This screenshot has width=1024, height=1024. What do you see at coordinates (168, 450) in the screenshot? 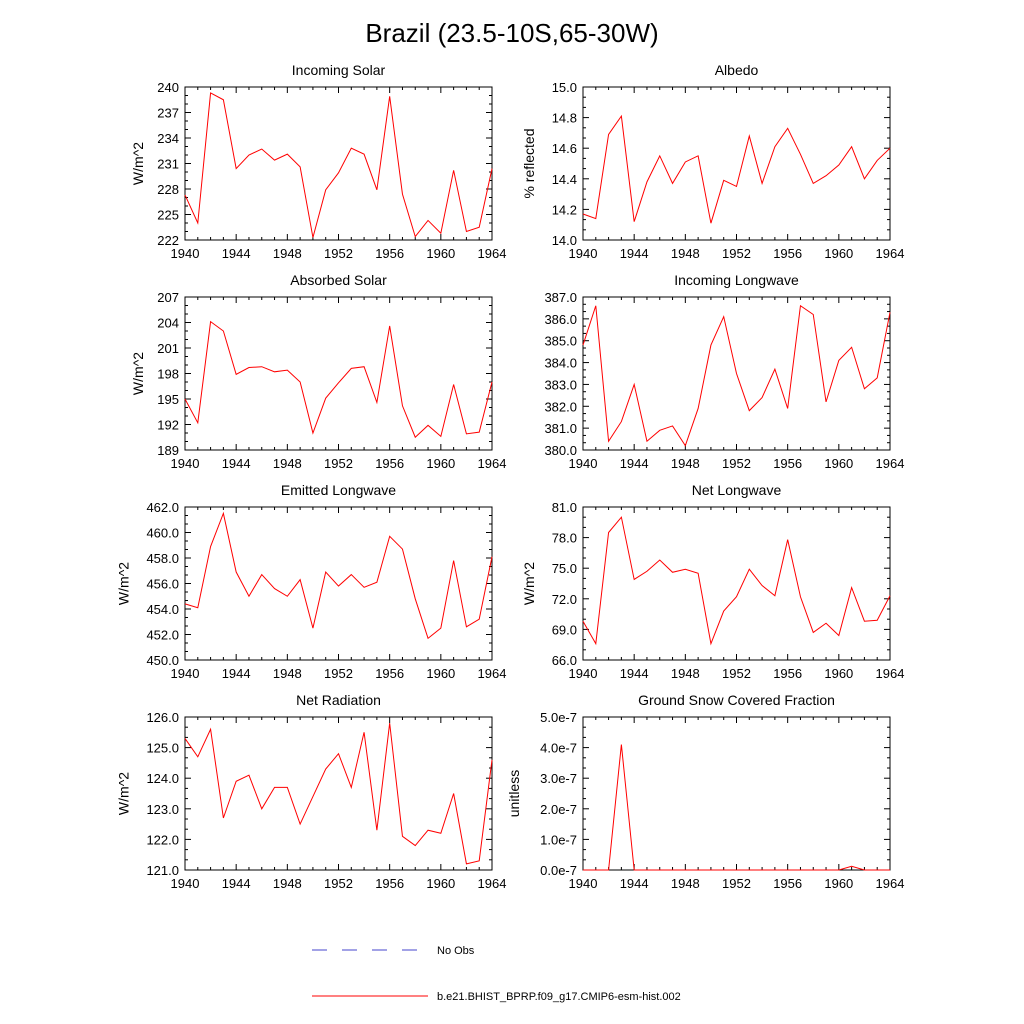
I see `y-tick-label: 189` at bounding box center [168, 450].